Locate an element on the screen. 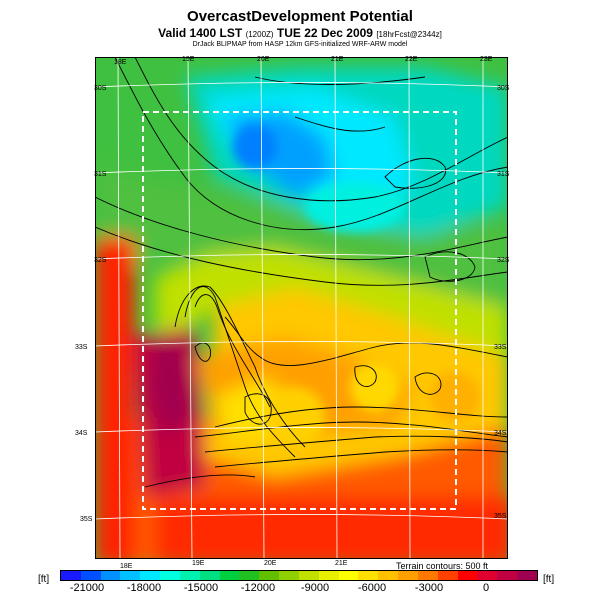 Image resolution: width=600 pixels, height=600 pixels. left-lat-label: 31S is located at coordinates (100, 174).